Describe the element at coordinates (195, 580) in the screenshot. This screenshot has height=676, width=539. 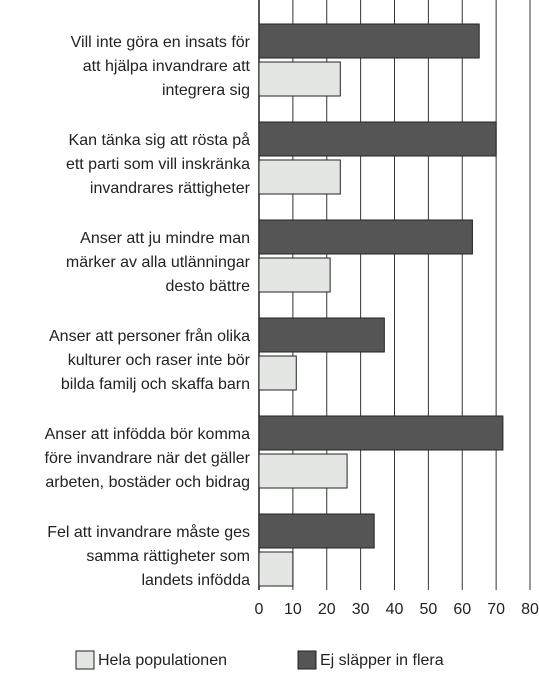
I see `category-label: landets infödda` at that location.